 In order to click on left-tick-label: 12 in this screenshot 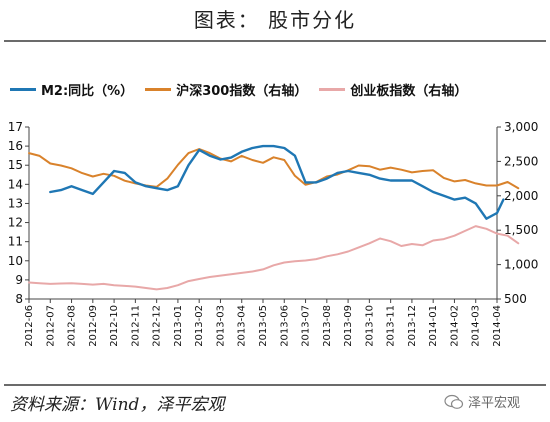, I will do `click(15, 223)`.